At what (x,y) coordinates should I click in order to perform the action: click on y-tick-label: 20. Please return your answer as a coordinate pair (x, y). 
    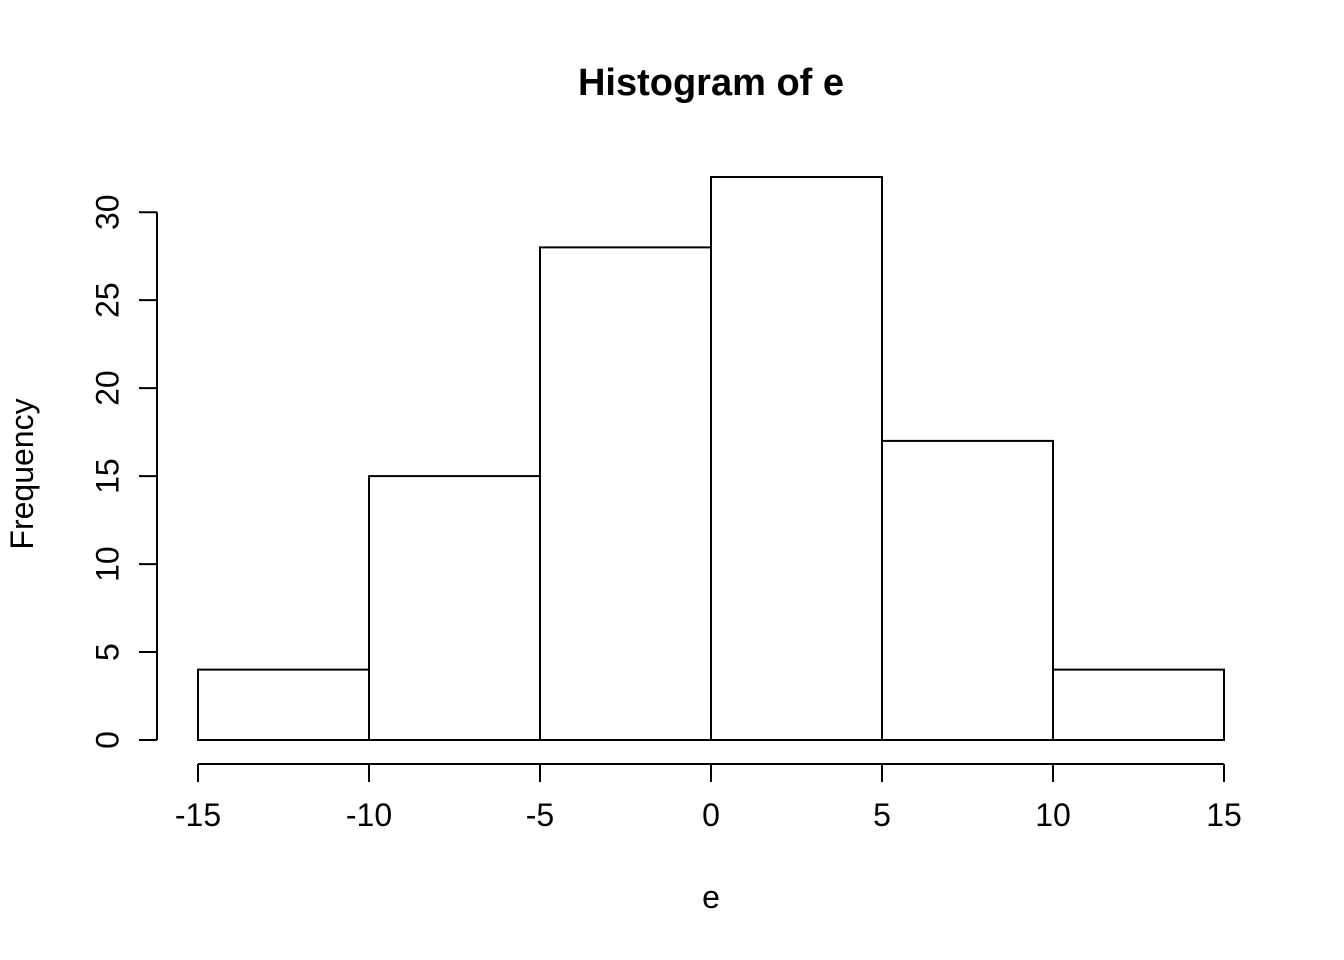
    Looking at the image, I should click on (107, 388).